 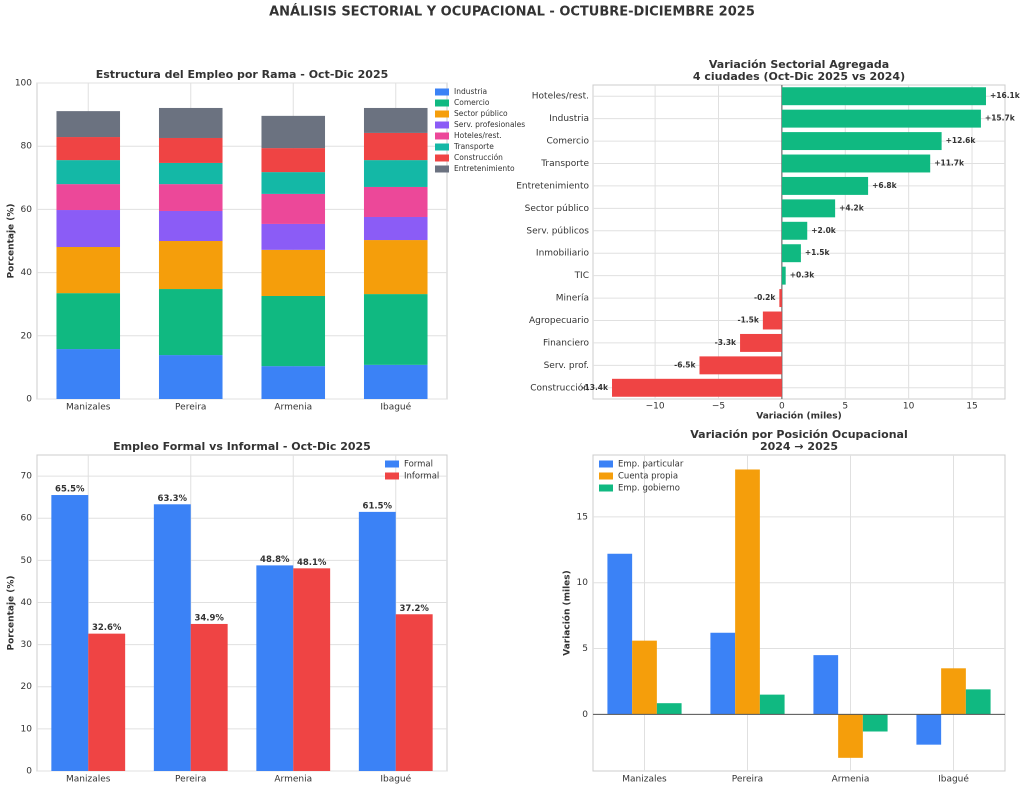 What do you see at coordinates (852, 207) in the screenshot?
I see `value-label: +4.2k` at bounding box center [852, 207].